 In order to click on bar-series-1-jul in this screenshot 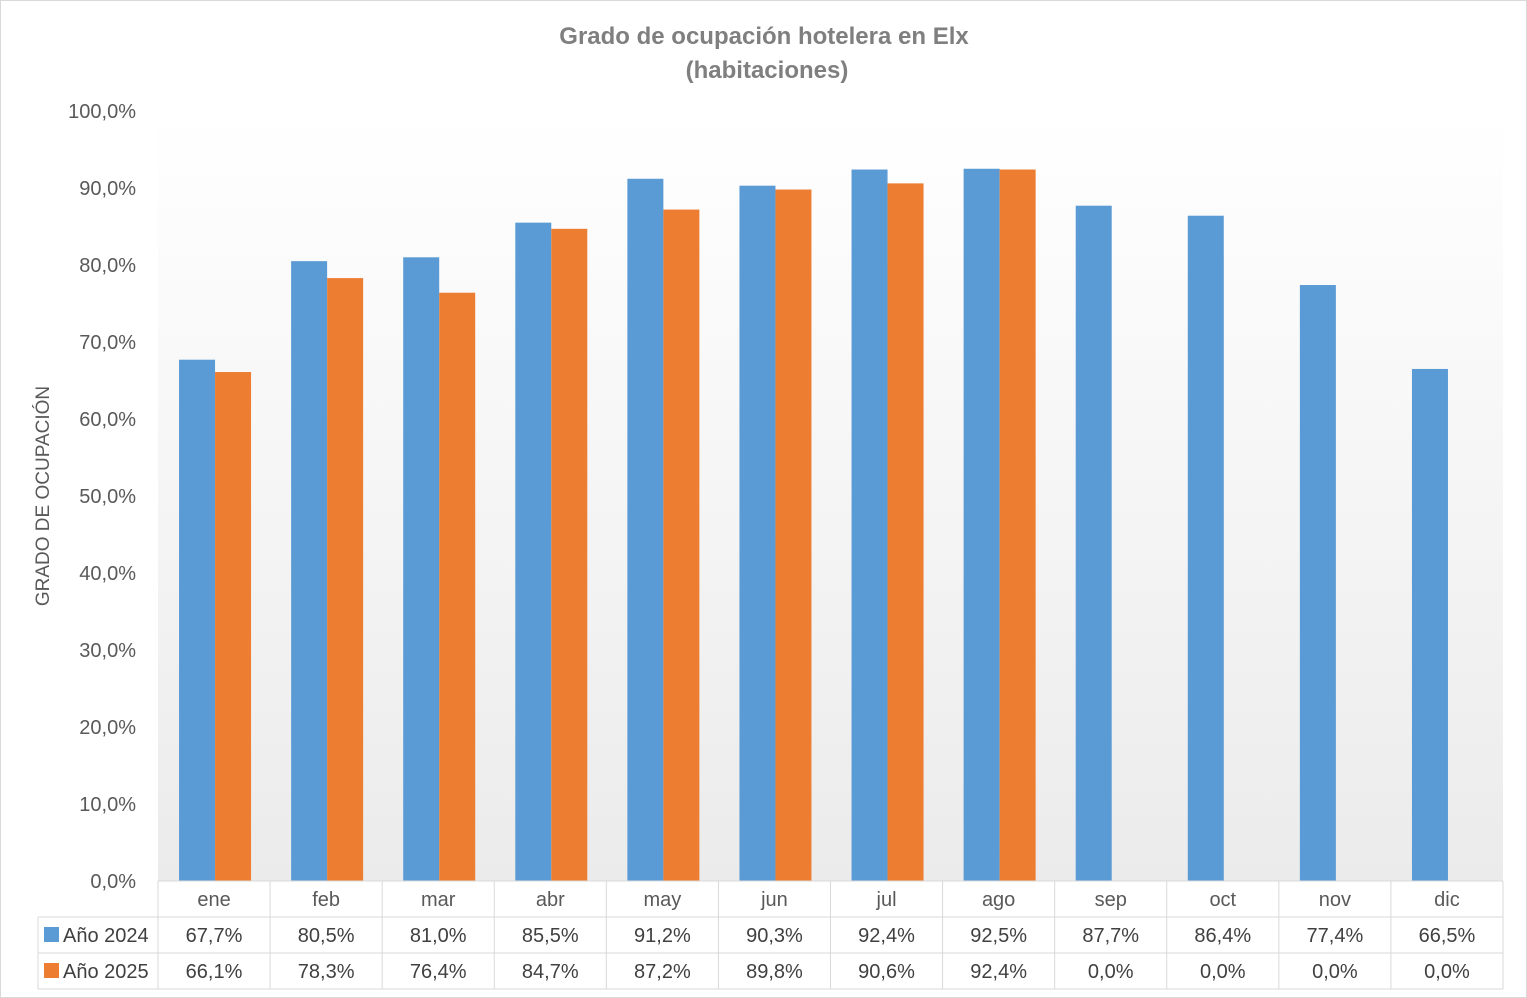, I will do `click(869, 525)`.